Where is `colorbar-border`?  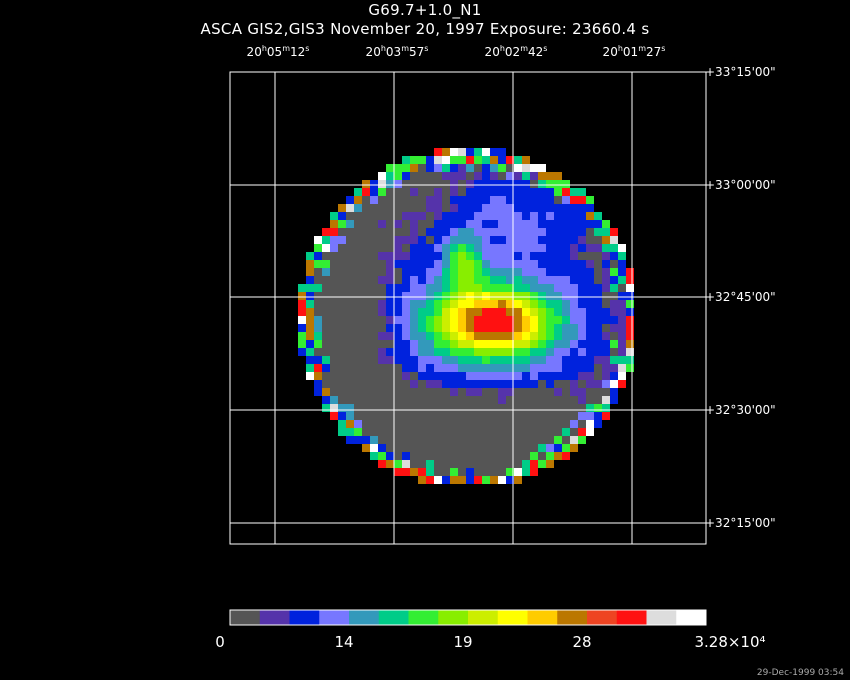
colorbar-border is located at coordinates (468, 617).